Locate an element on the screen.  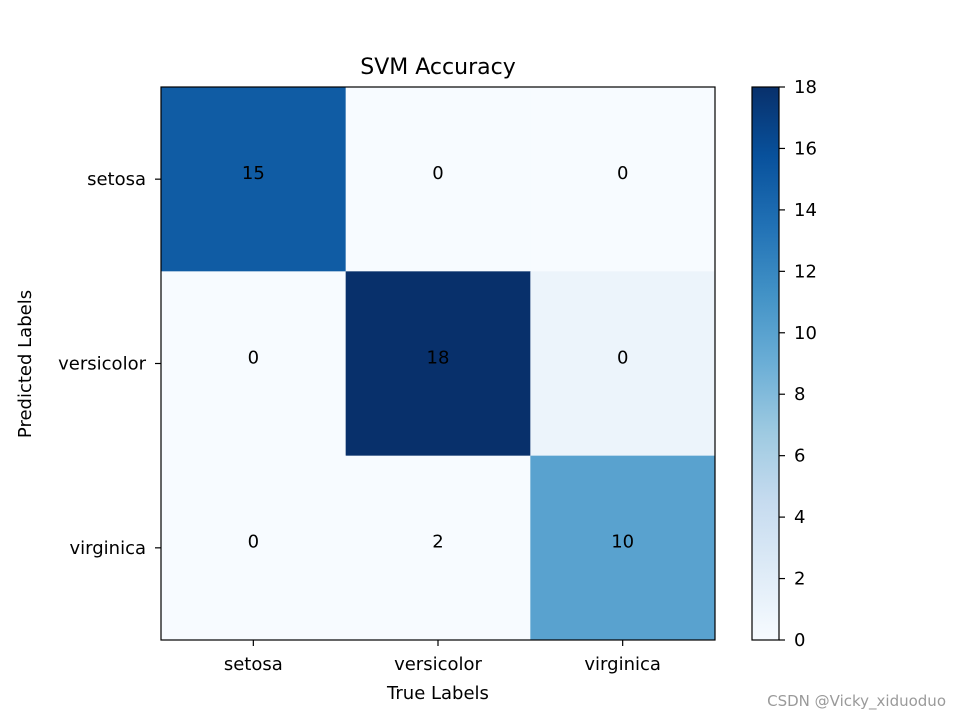
colorbar-tick-label: 14 is located at coordinates (805, 210).